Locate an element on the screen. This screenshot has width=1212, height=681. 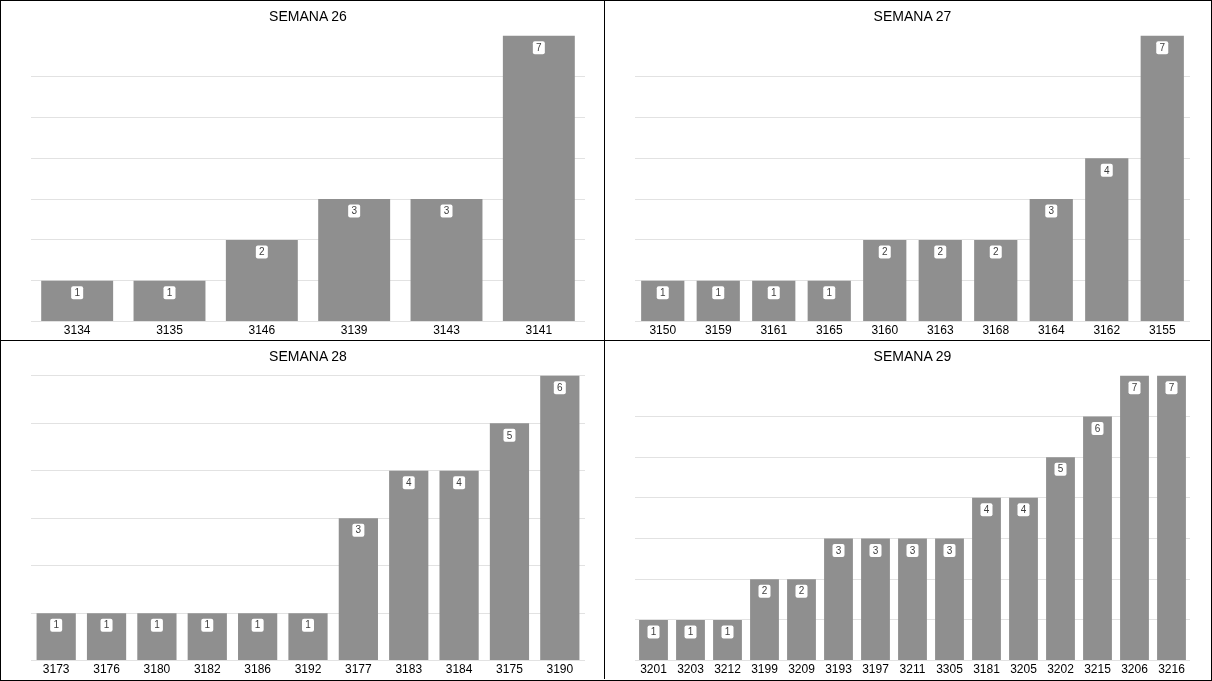
chart-title: SEMANA 26 is located at coordinates (308, 16).